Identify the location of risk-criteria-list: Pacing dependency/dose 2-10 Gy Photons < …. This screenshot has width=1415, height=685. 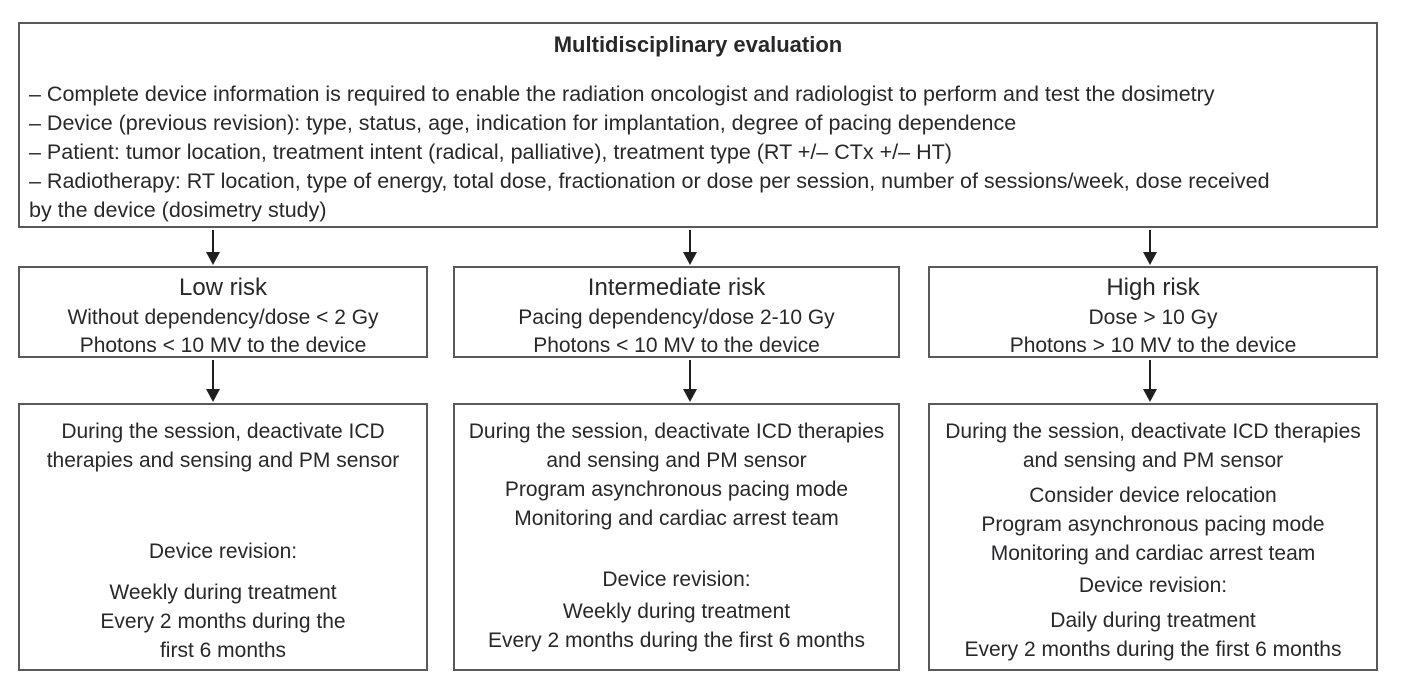
(676, 332).